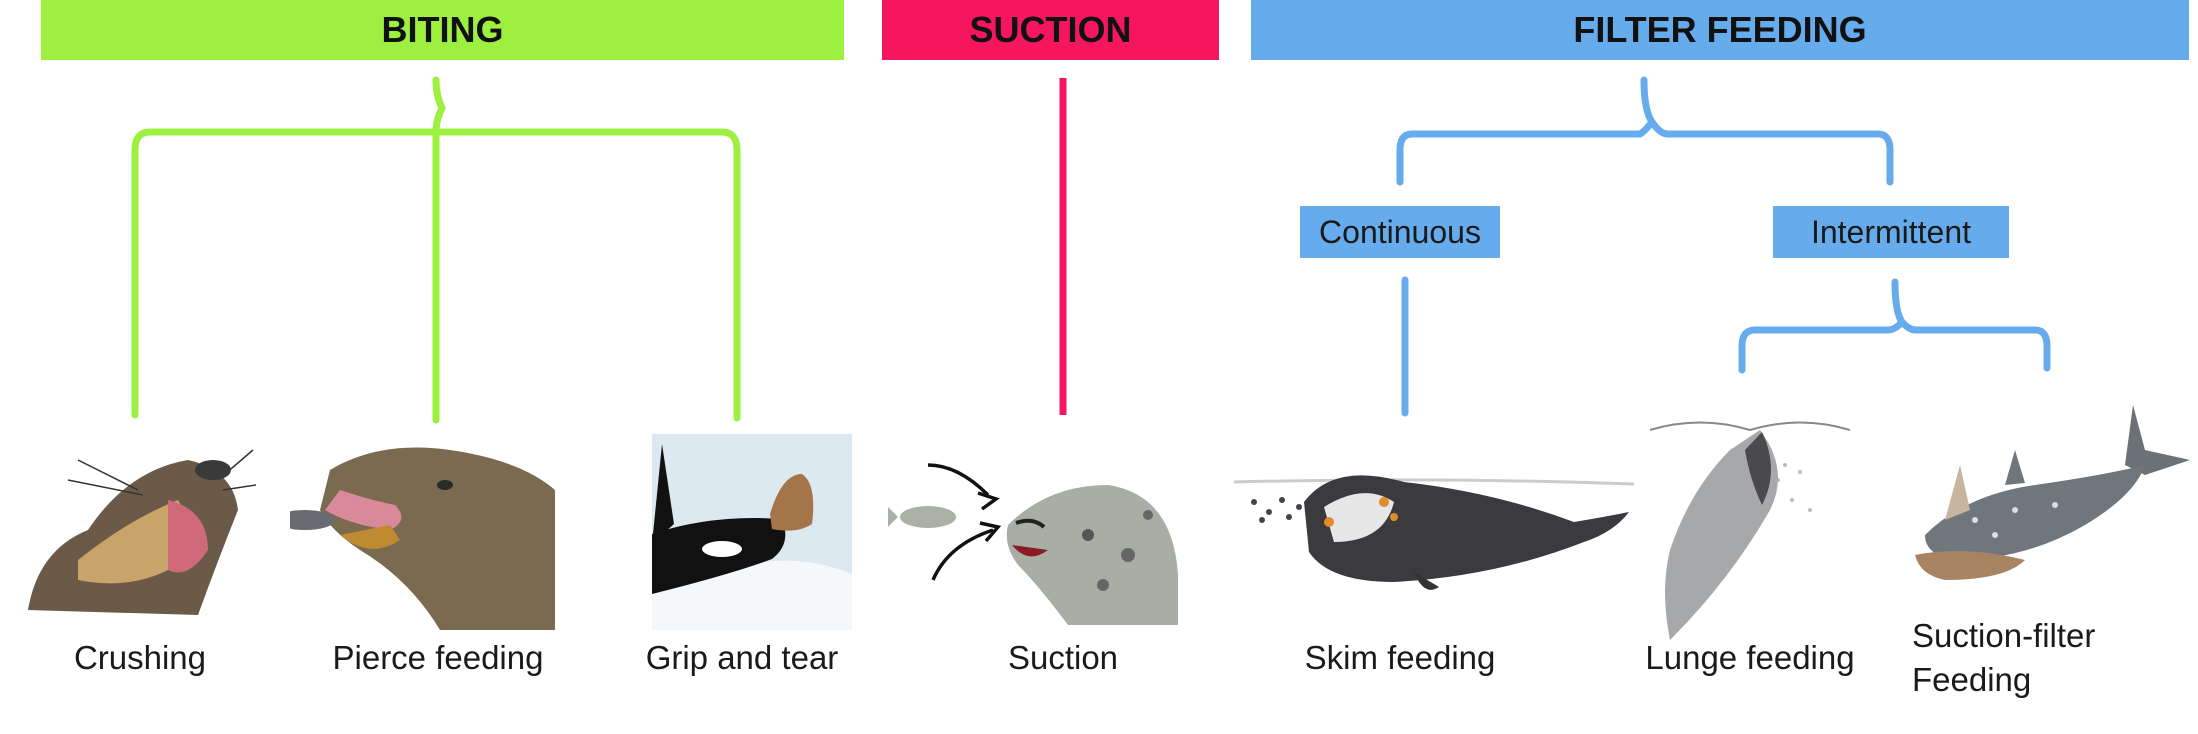  What do you see at coordinates (436, 250) in the screenshot?
I see `biting-bracket` at bounding box center [436, 250].